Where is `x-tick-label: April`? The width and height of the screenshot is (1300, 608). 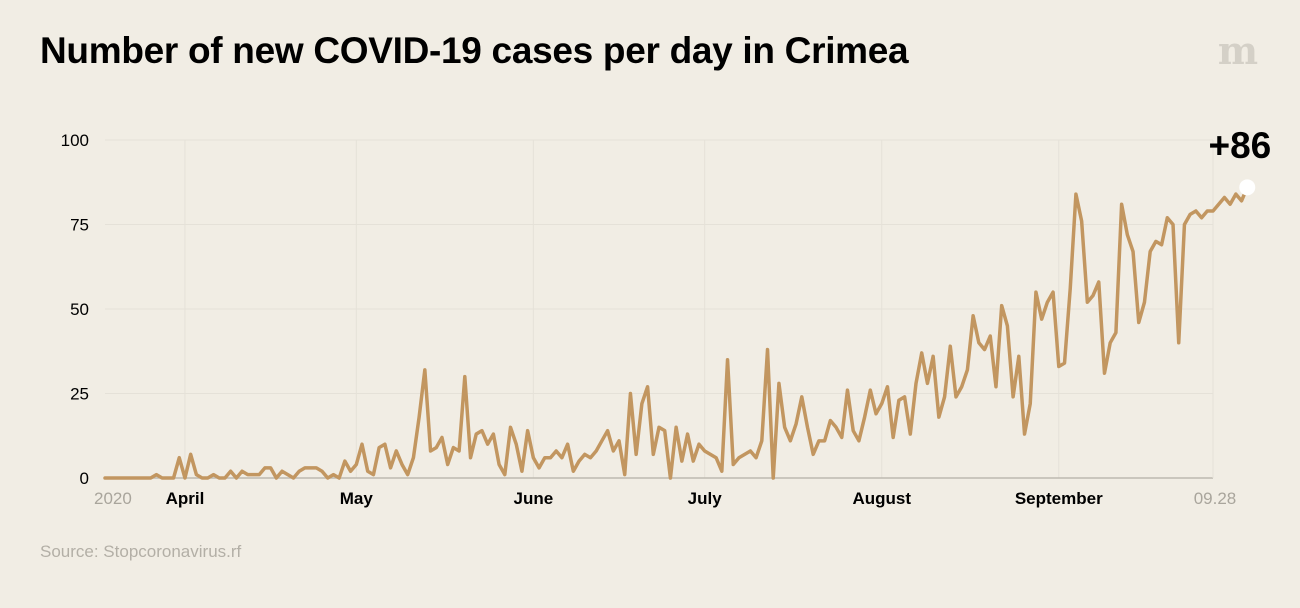 x-tick-label: April is located at coordinates (185, 498).